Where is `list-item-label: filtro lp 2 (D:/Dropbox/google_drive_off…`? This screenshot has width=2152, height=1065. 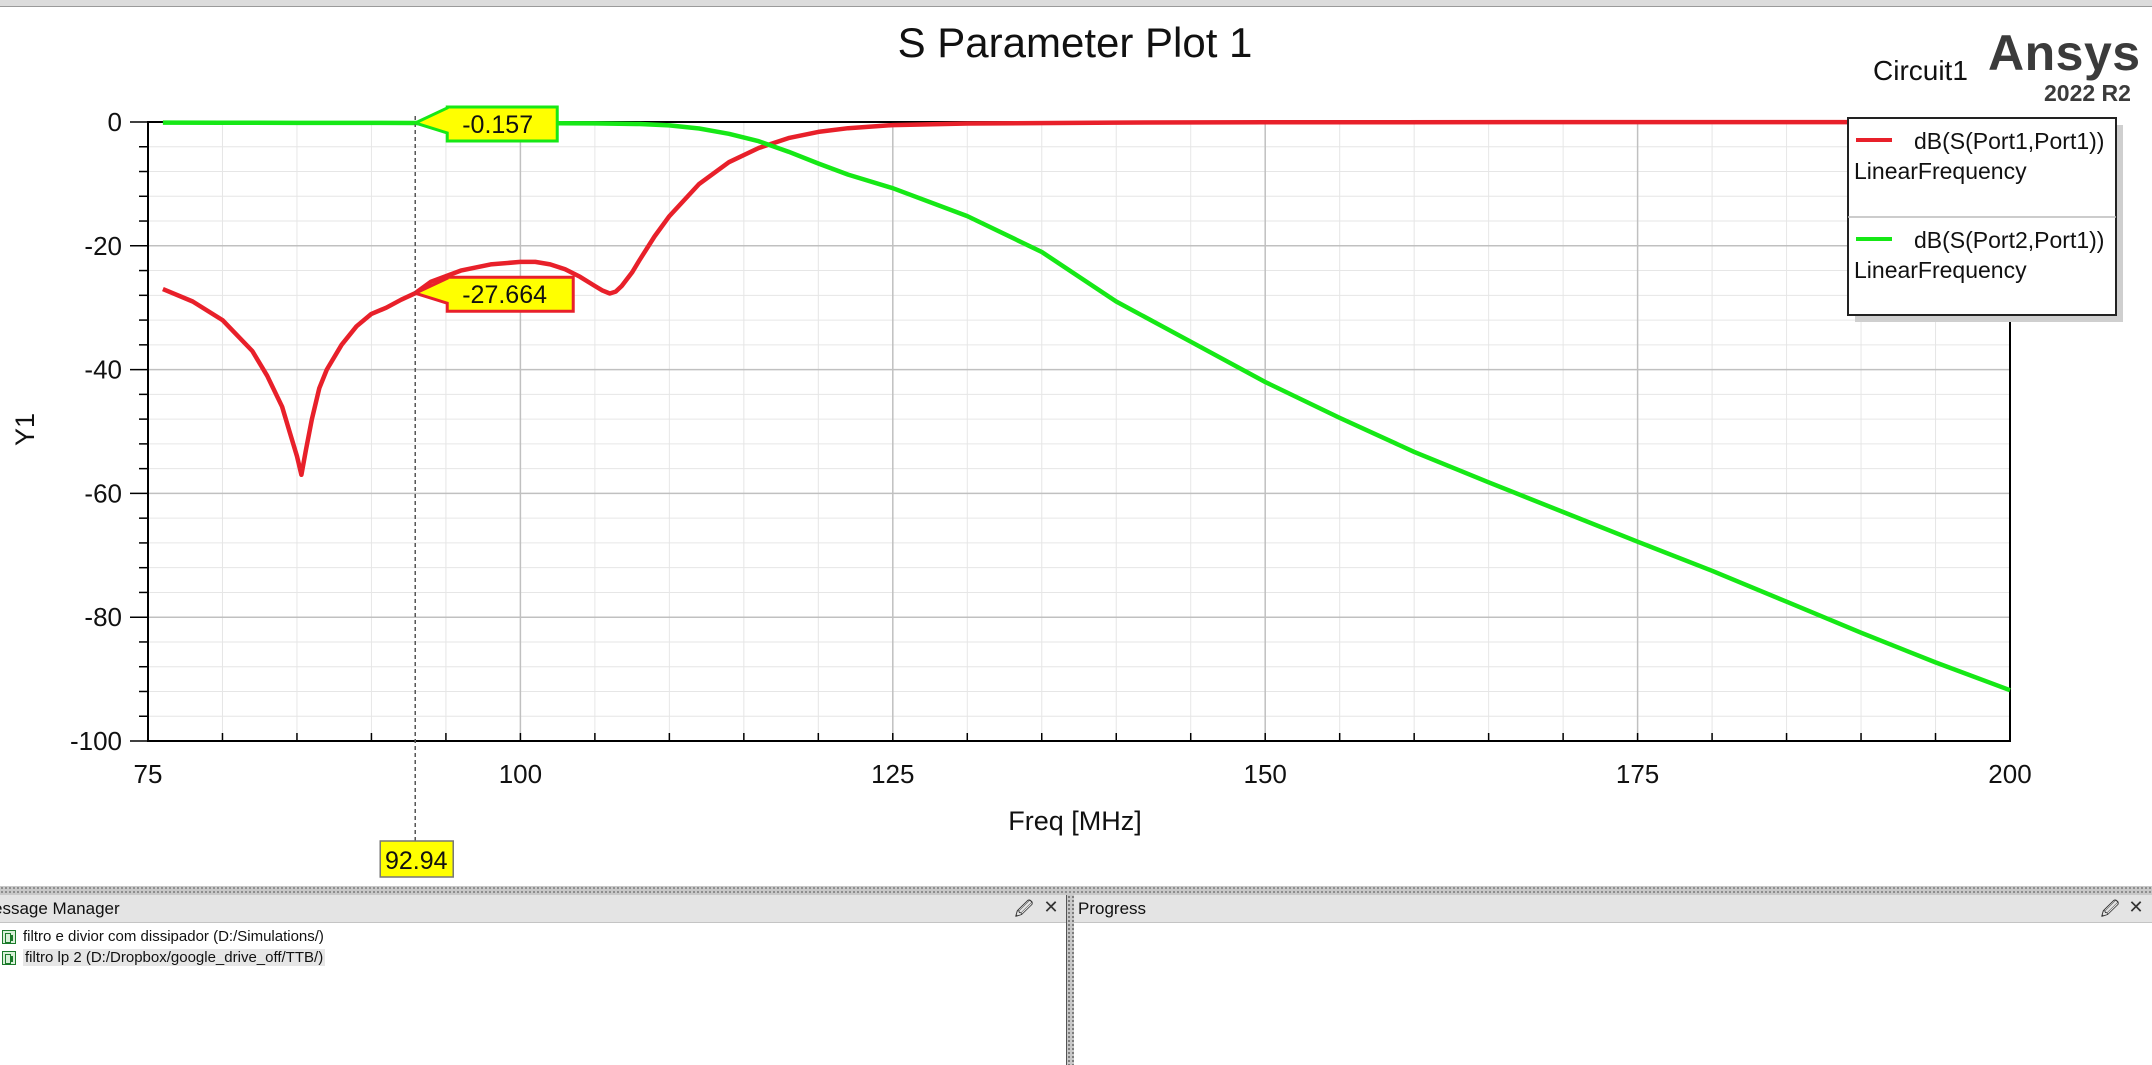
list-item-label: filtro lp 2 (D:/Dropbox/google_drive_off… is located at coordinates (174, 957).